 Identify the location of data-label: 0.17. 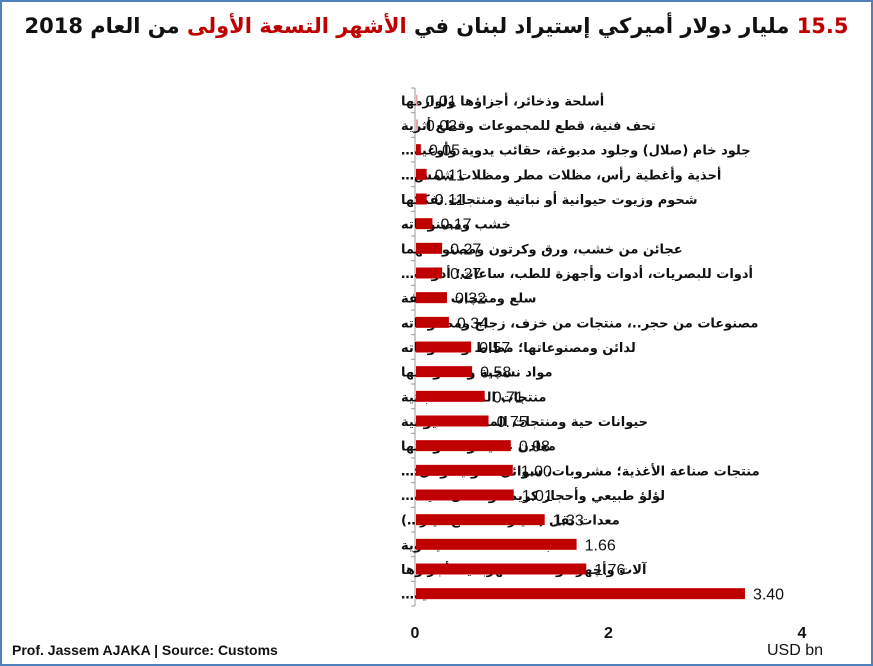
(455, 225).